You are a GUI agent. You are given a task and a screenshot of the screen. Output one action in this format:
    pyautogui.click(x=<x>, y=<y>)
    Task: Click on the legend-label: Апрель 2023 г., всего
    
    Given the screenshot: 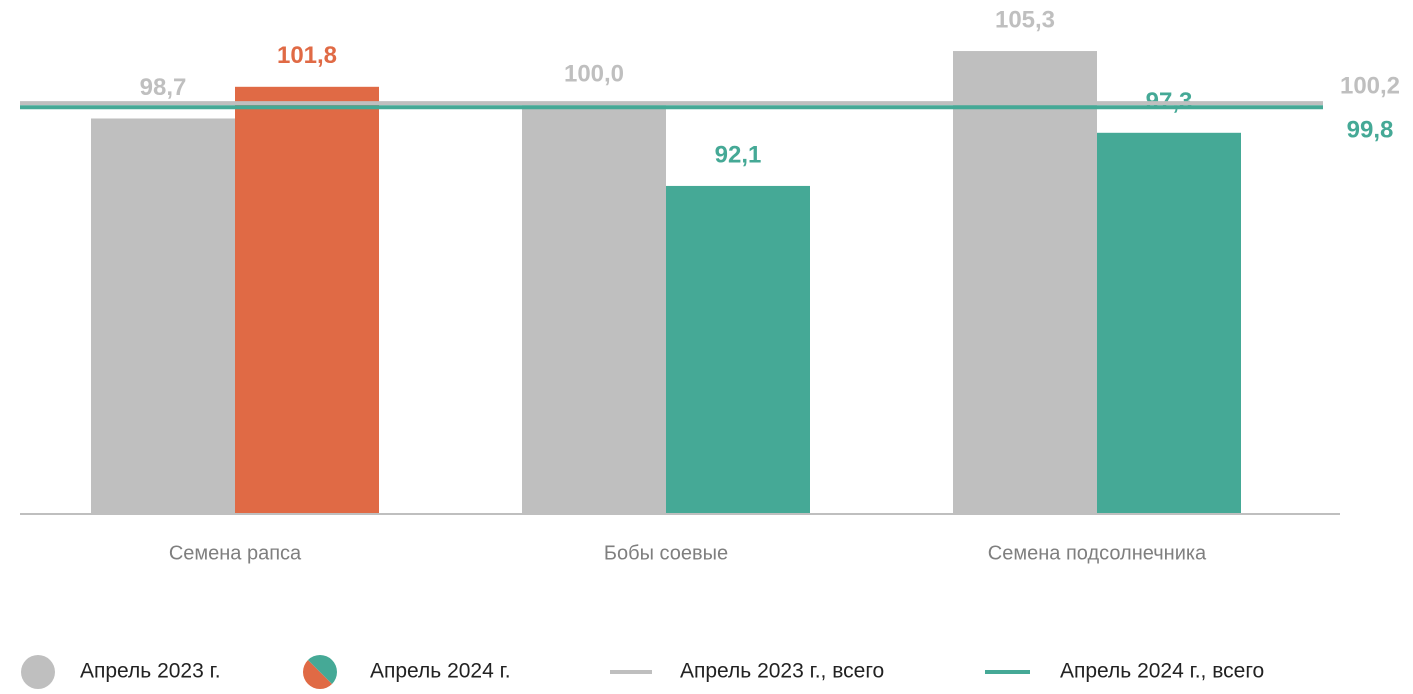 What is the action you would take?
    pyautogui.click(x=782, y=671)
    